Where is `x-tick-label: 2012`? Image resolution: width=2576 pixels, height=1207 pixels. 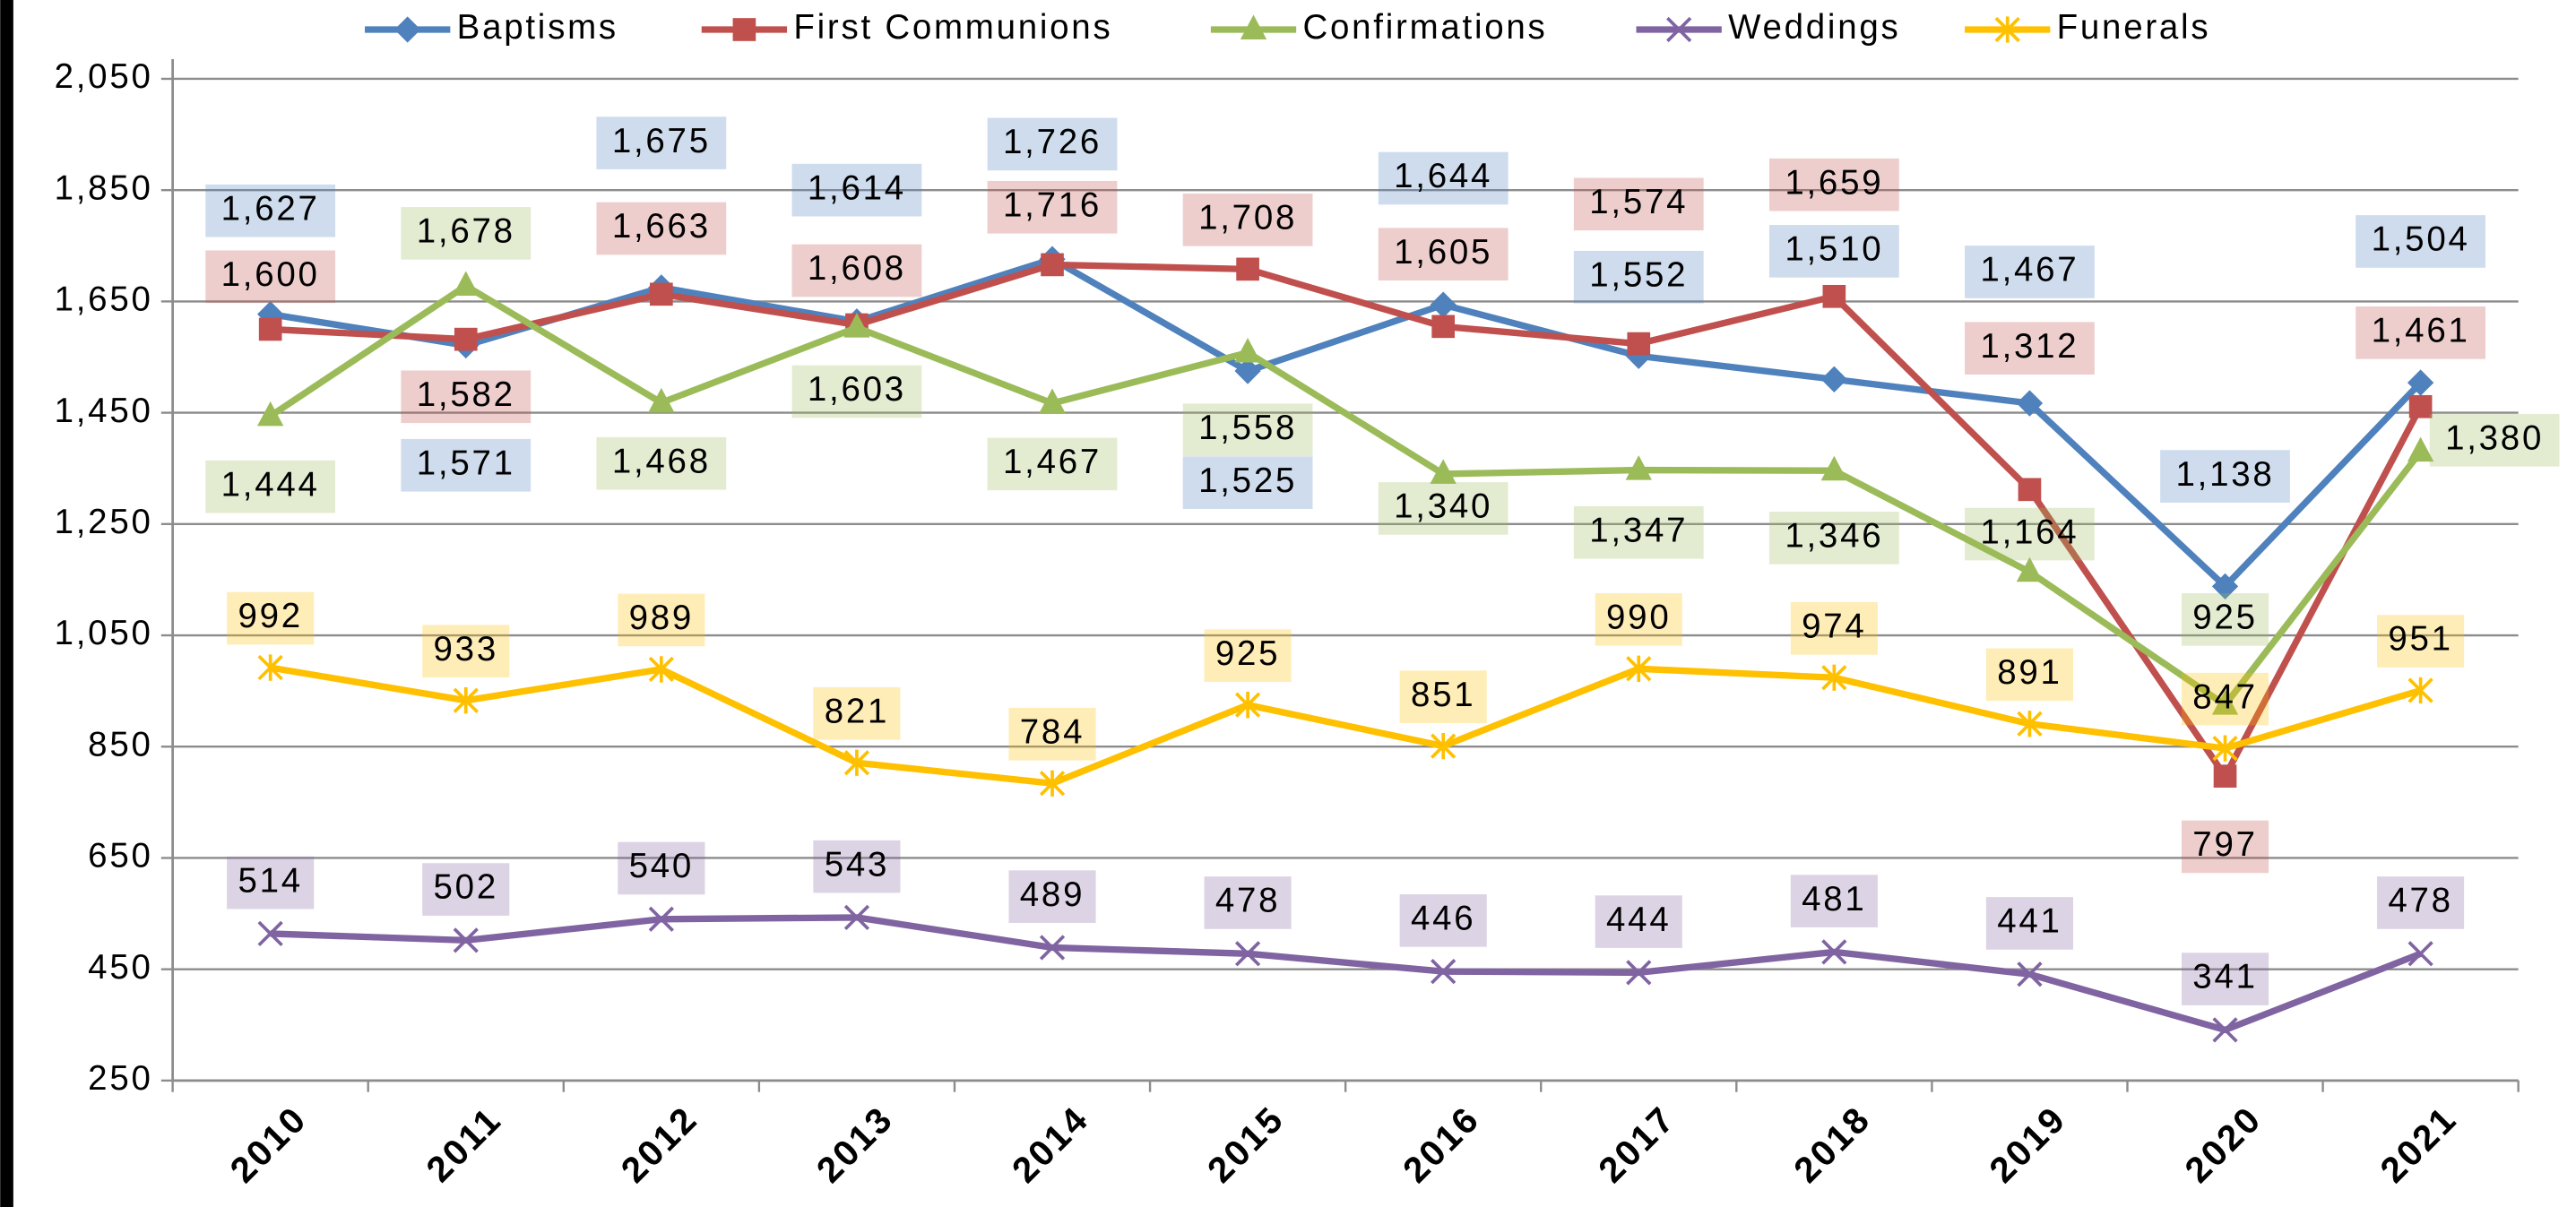 x-tick-label: 2012 is located at coordinates (659, 1145).